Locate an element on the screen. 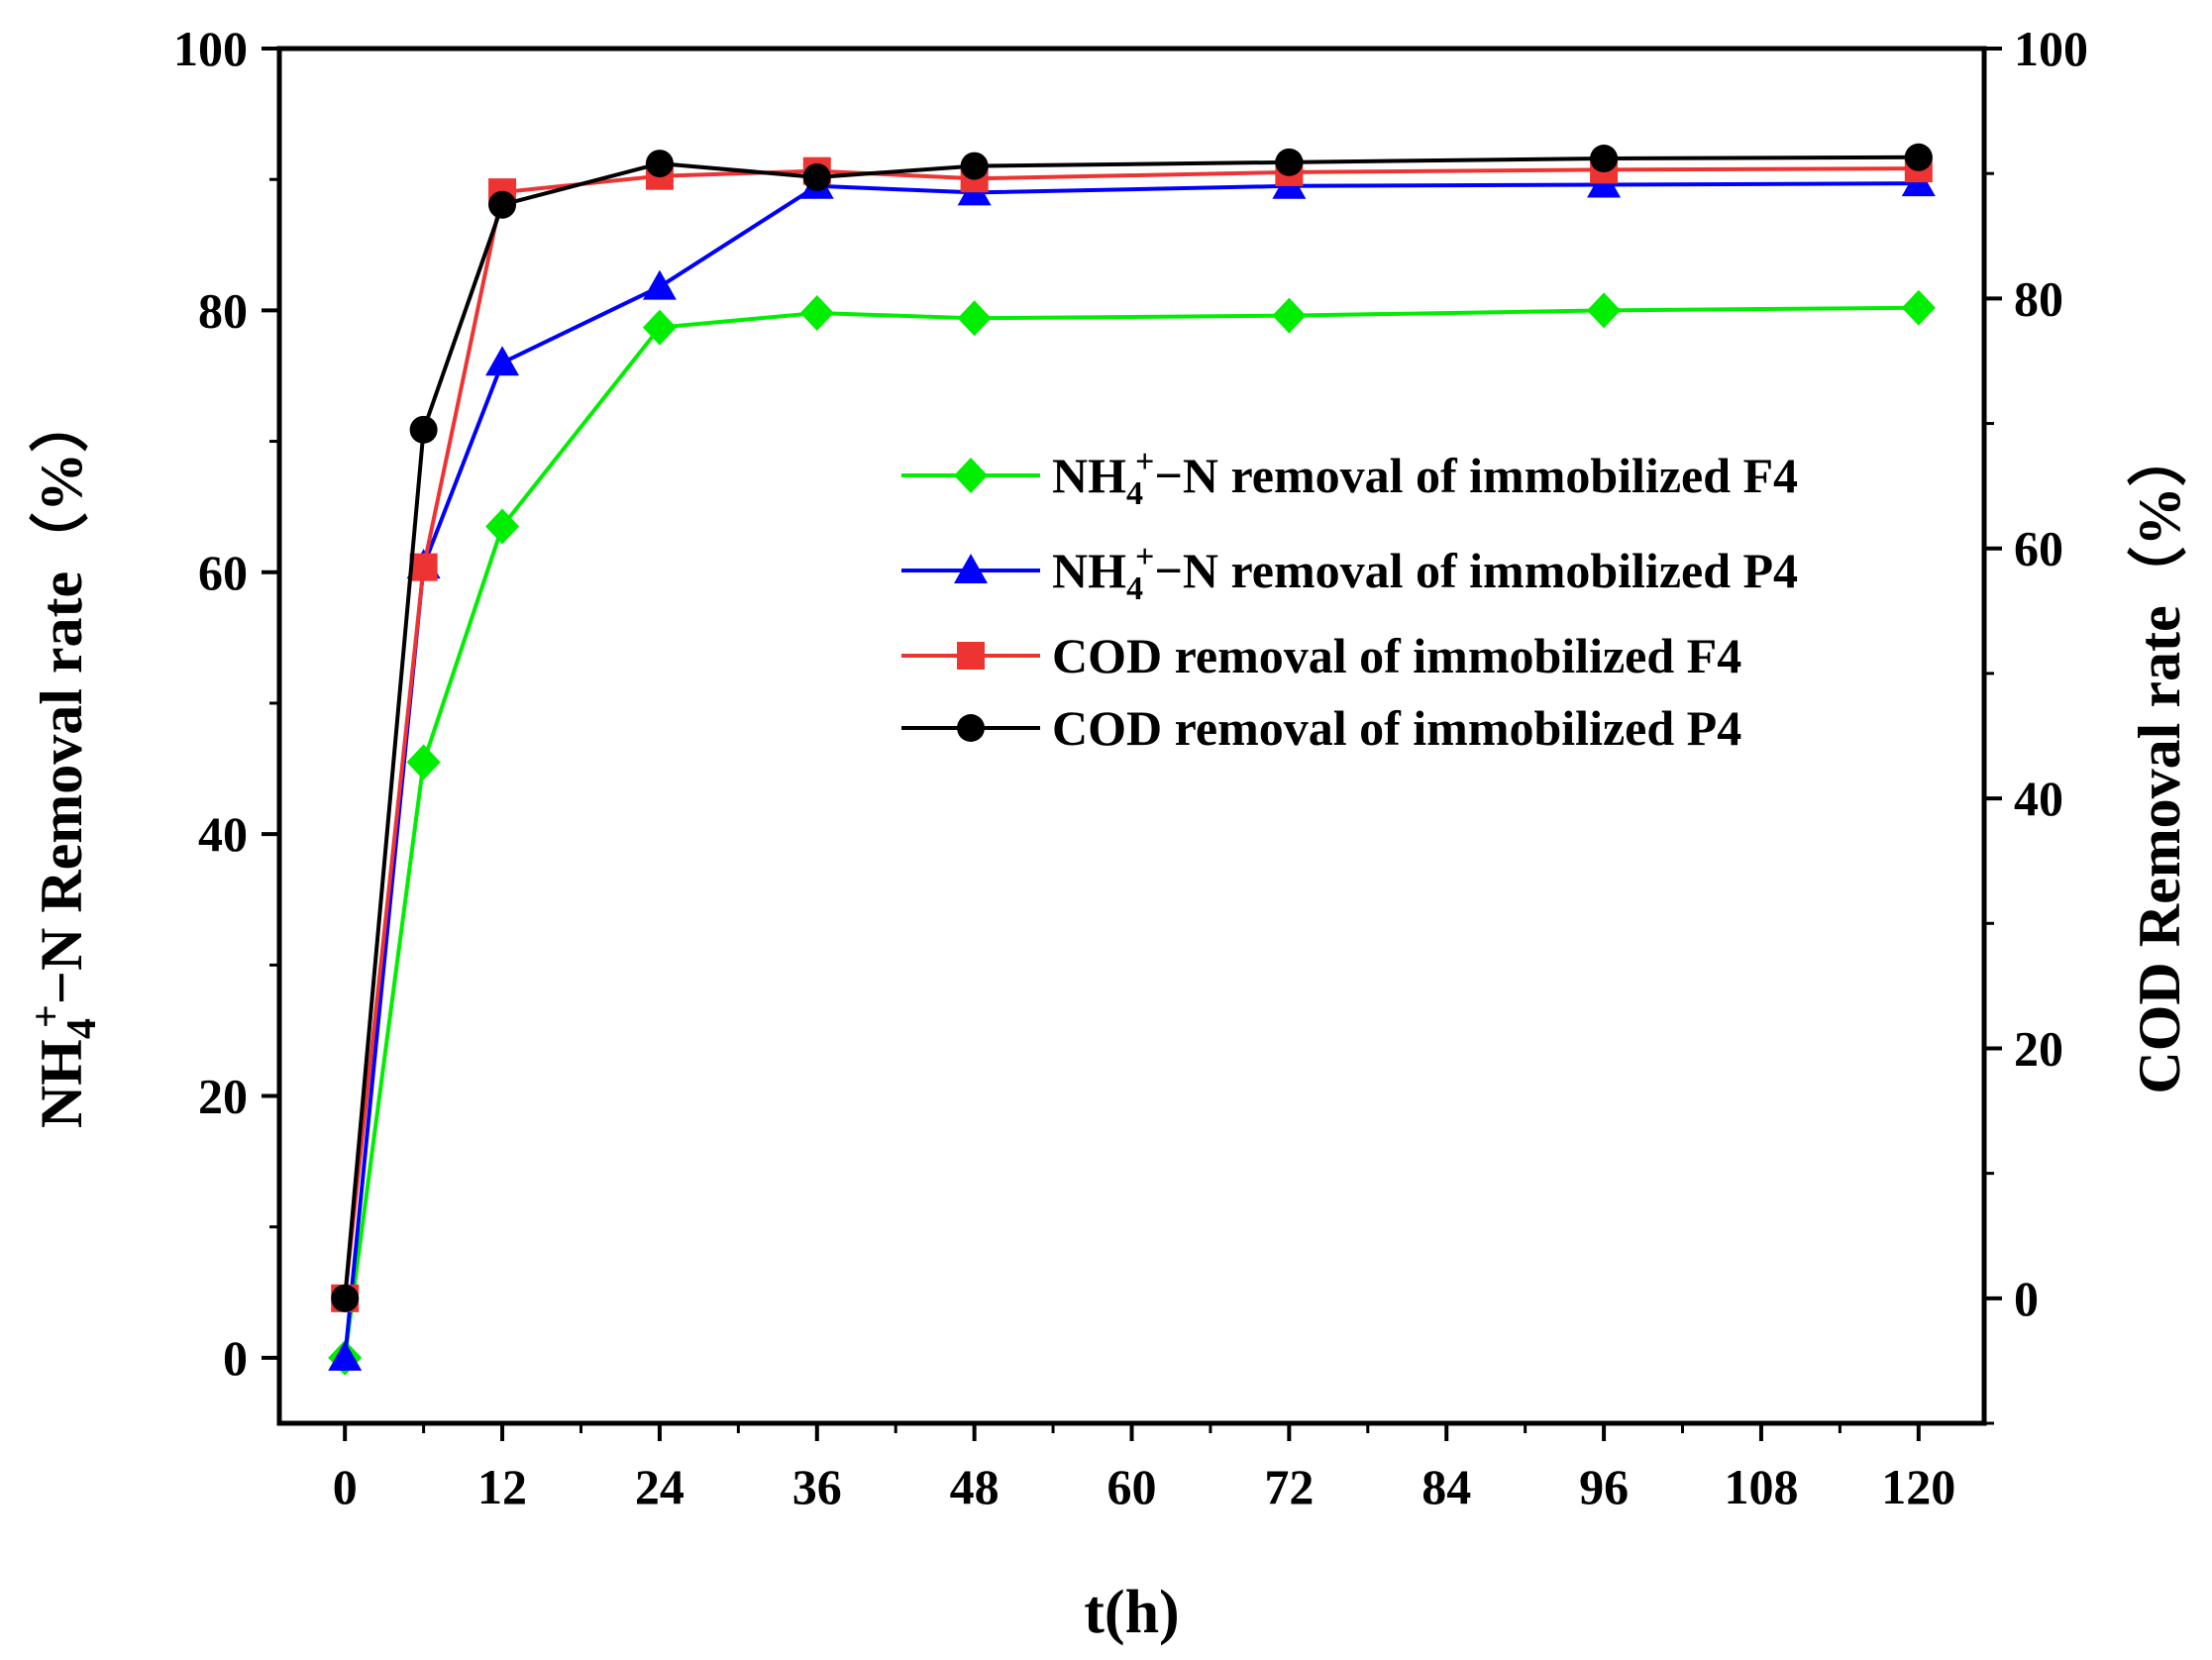 This screenshot has width=2212, height=1660. x-tick-label: 24 is located at coordinates (660, 1486).